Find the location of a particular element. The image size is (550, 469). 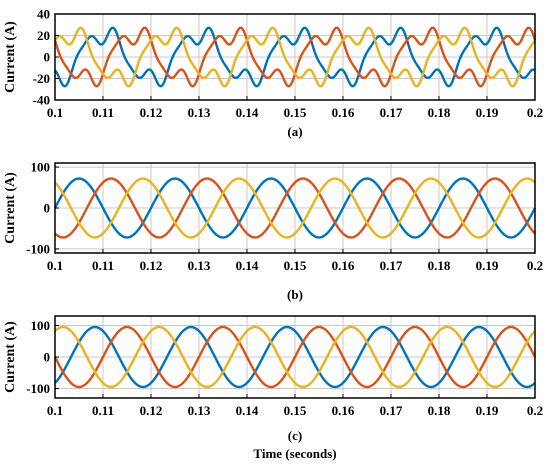

panel-caption: (b) is located at coordinates (295, 294).